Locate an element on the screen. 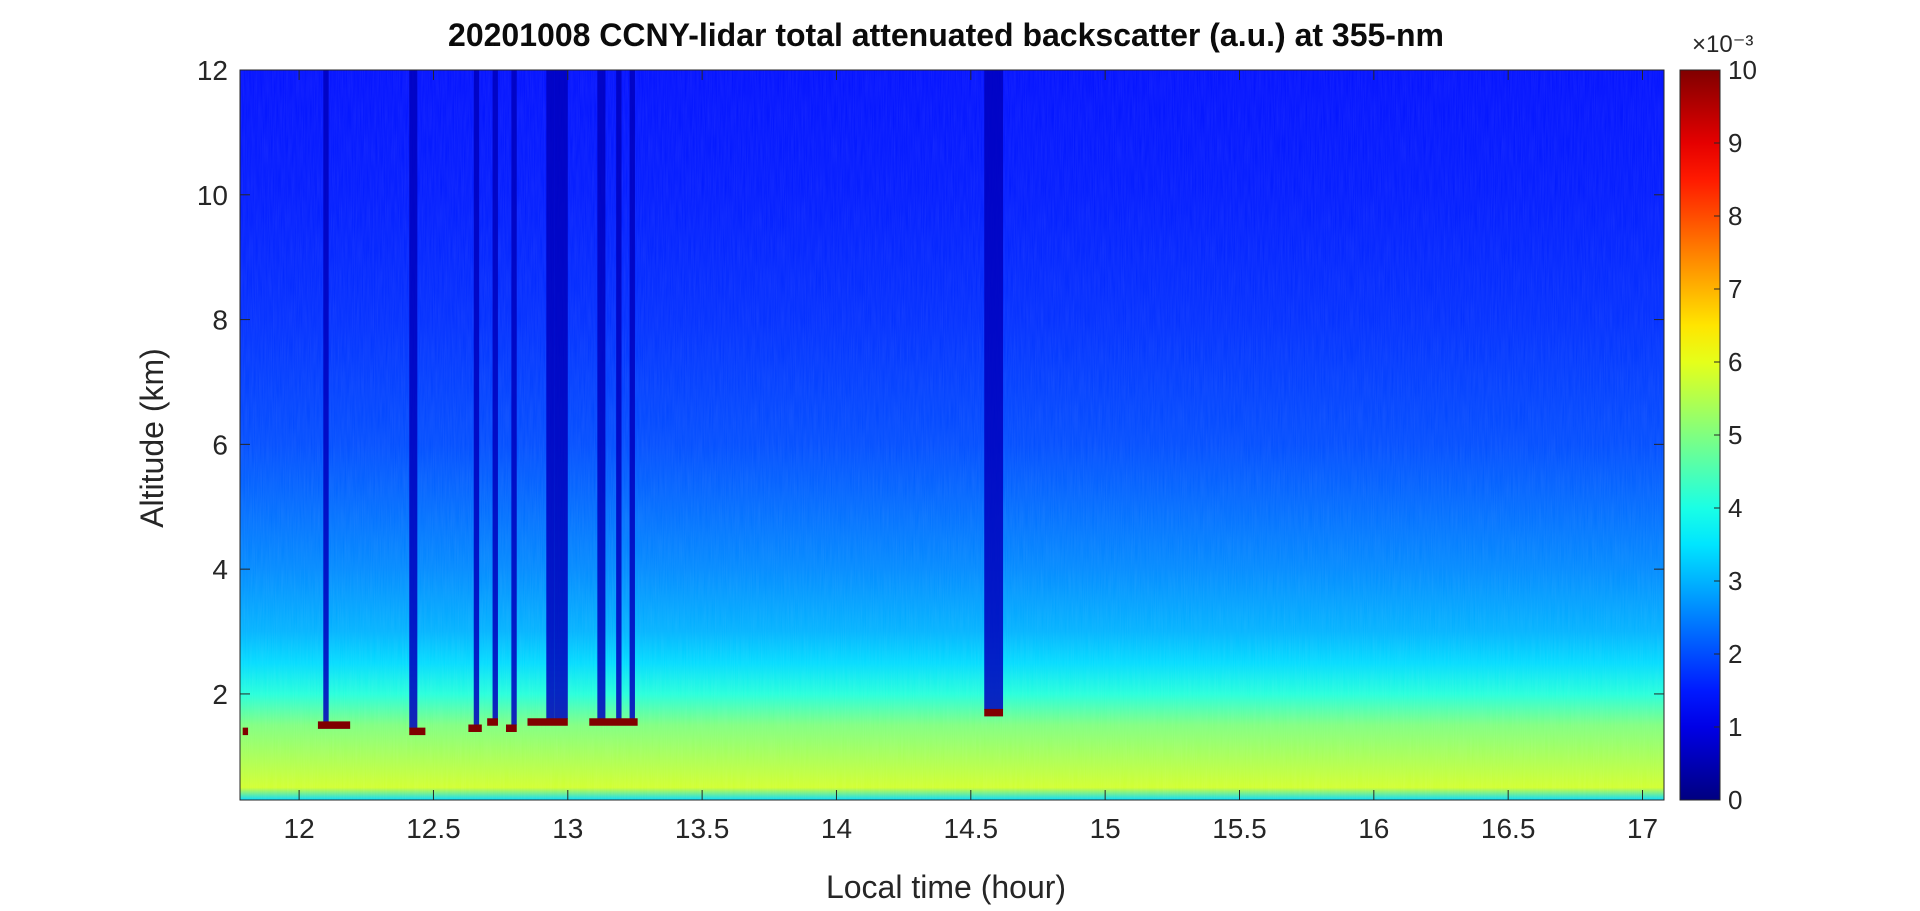 Image resolution: width=1920 pixels, height=911 pixels. colorbar-tick-label: 8 is located at coordinates (1735, 216).